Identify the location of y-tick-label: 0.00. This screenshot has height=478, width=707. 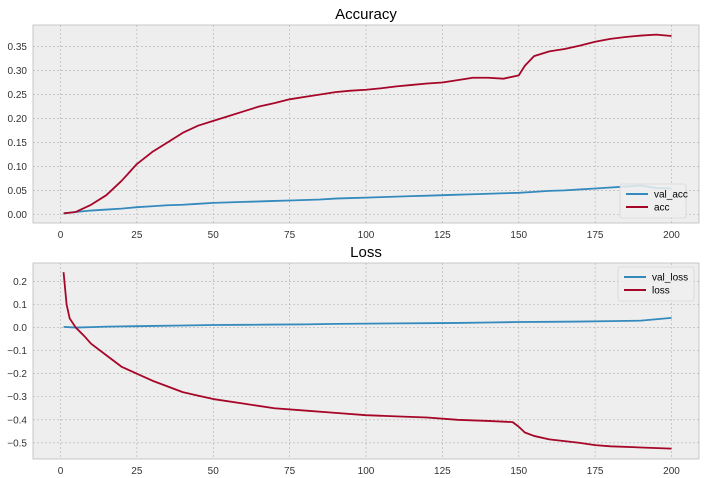
(18, 215).